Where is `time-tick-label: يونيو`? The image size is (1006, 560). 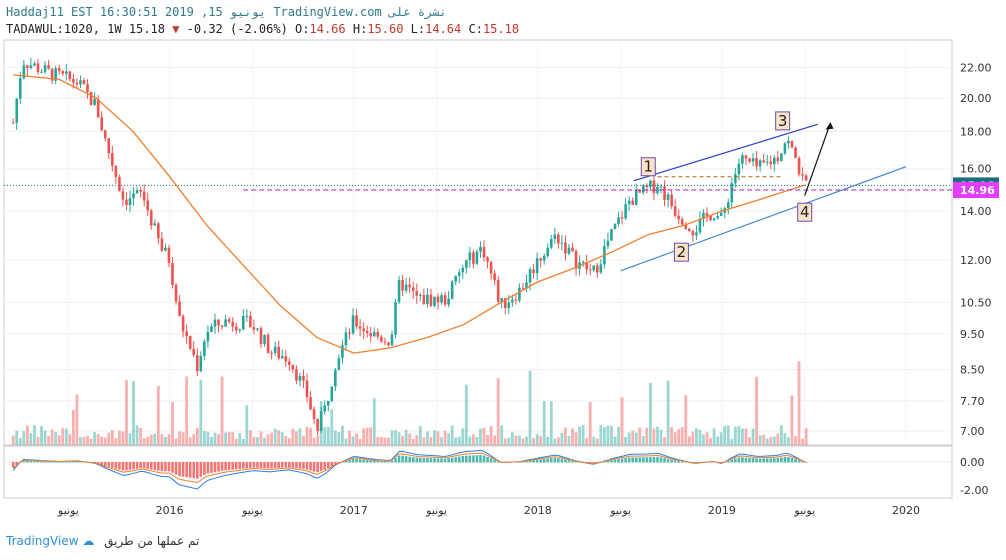
time-tick-label: يونيو is located at coordinates (804, 510).